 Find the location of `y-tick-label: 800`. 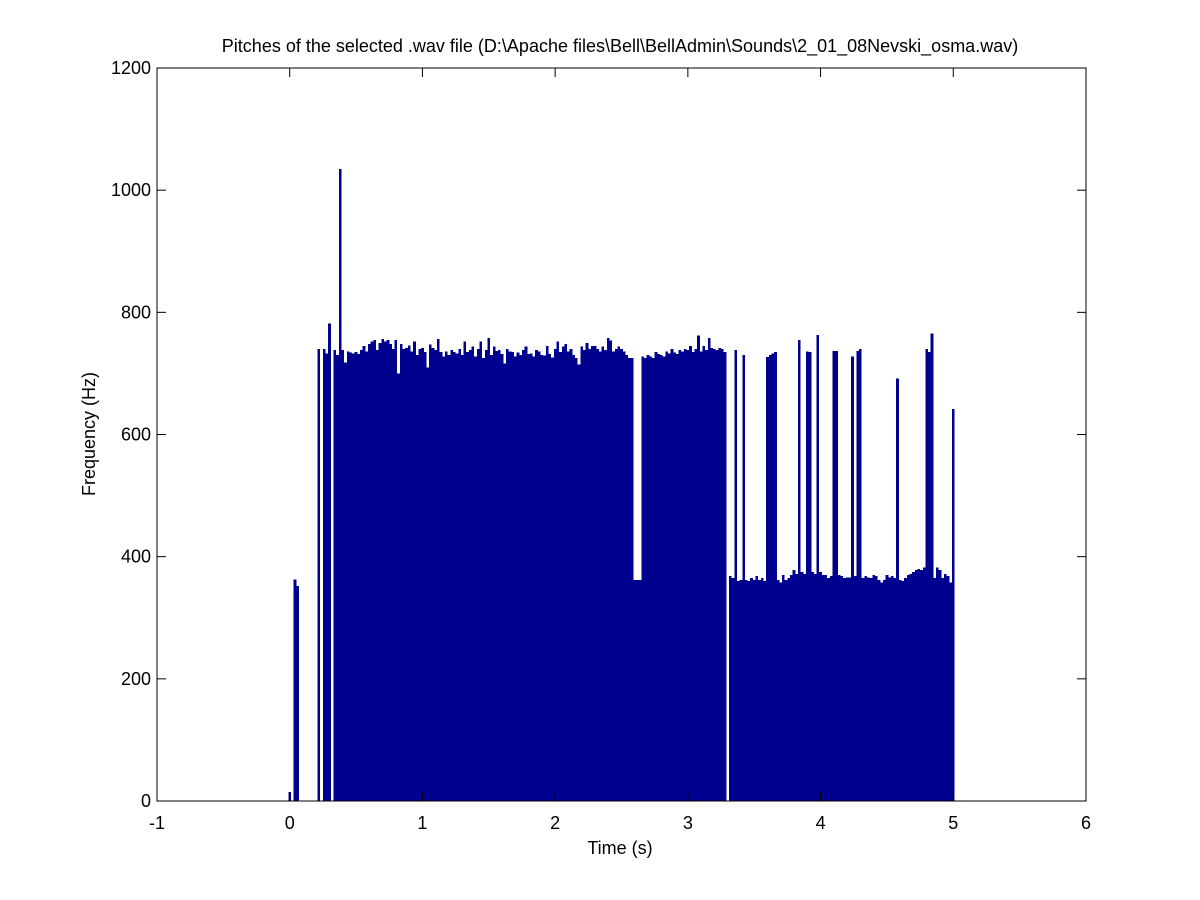

y-tick-label: 800 is located at coordinates (136, 312).